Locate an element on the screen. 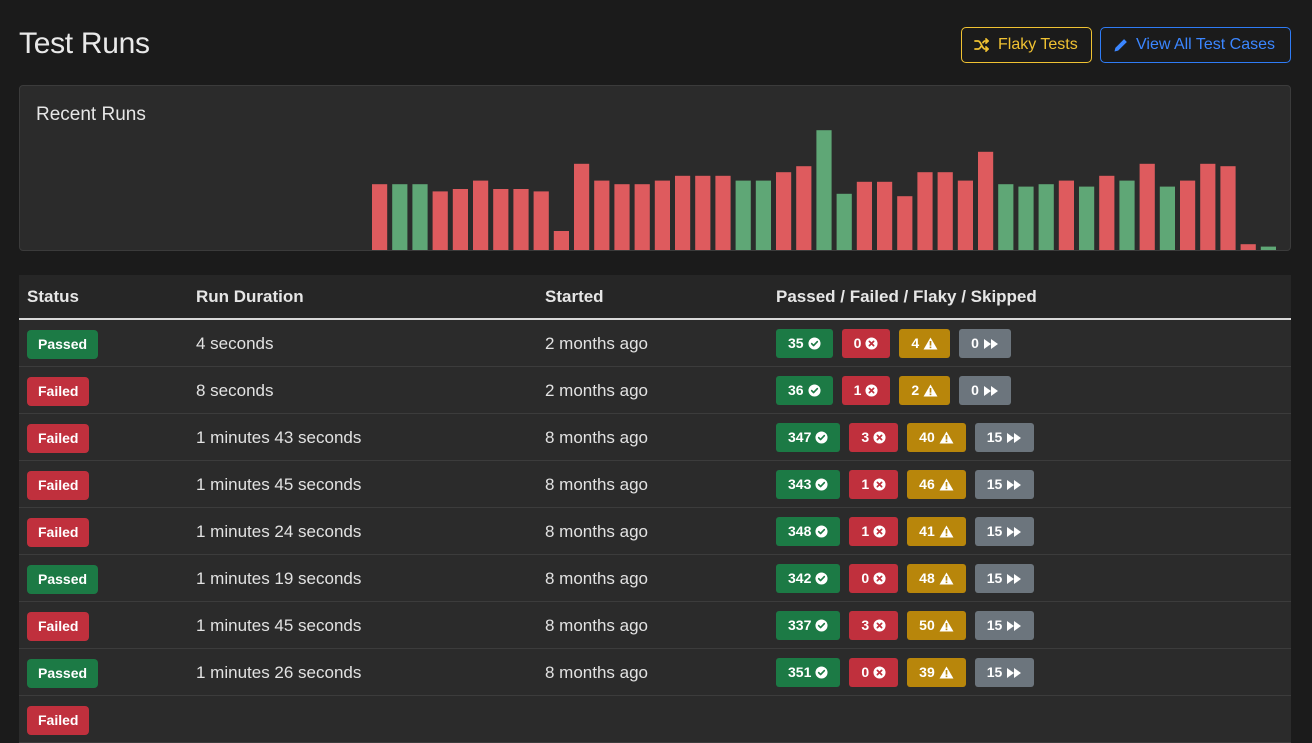 This screenshot has width=1312, height=743. flaky-count-badge: 41 is located at coordinates (936, 531).